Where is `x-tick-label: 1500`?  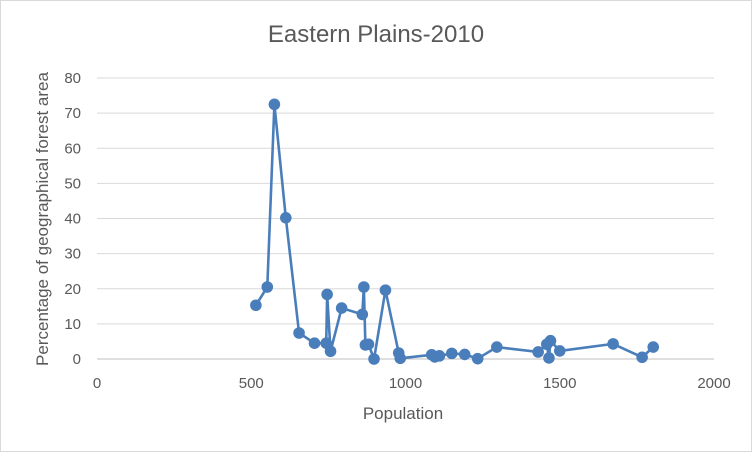 x-tick-label: 1500 is located at coordinates (559, 383).